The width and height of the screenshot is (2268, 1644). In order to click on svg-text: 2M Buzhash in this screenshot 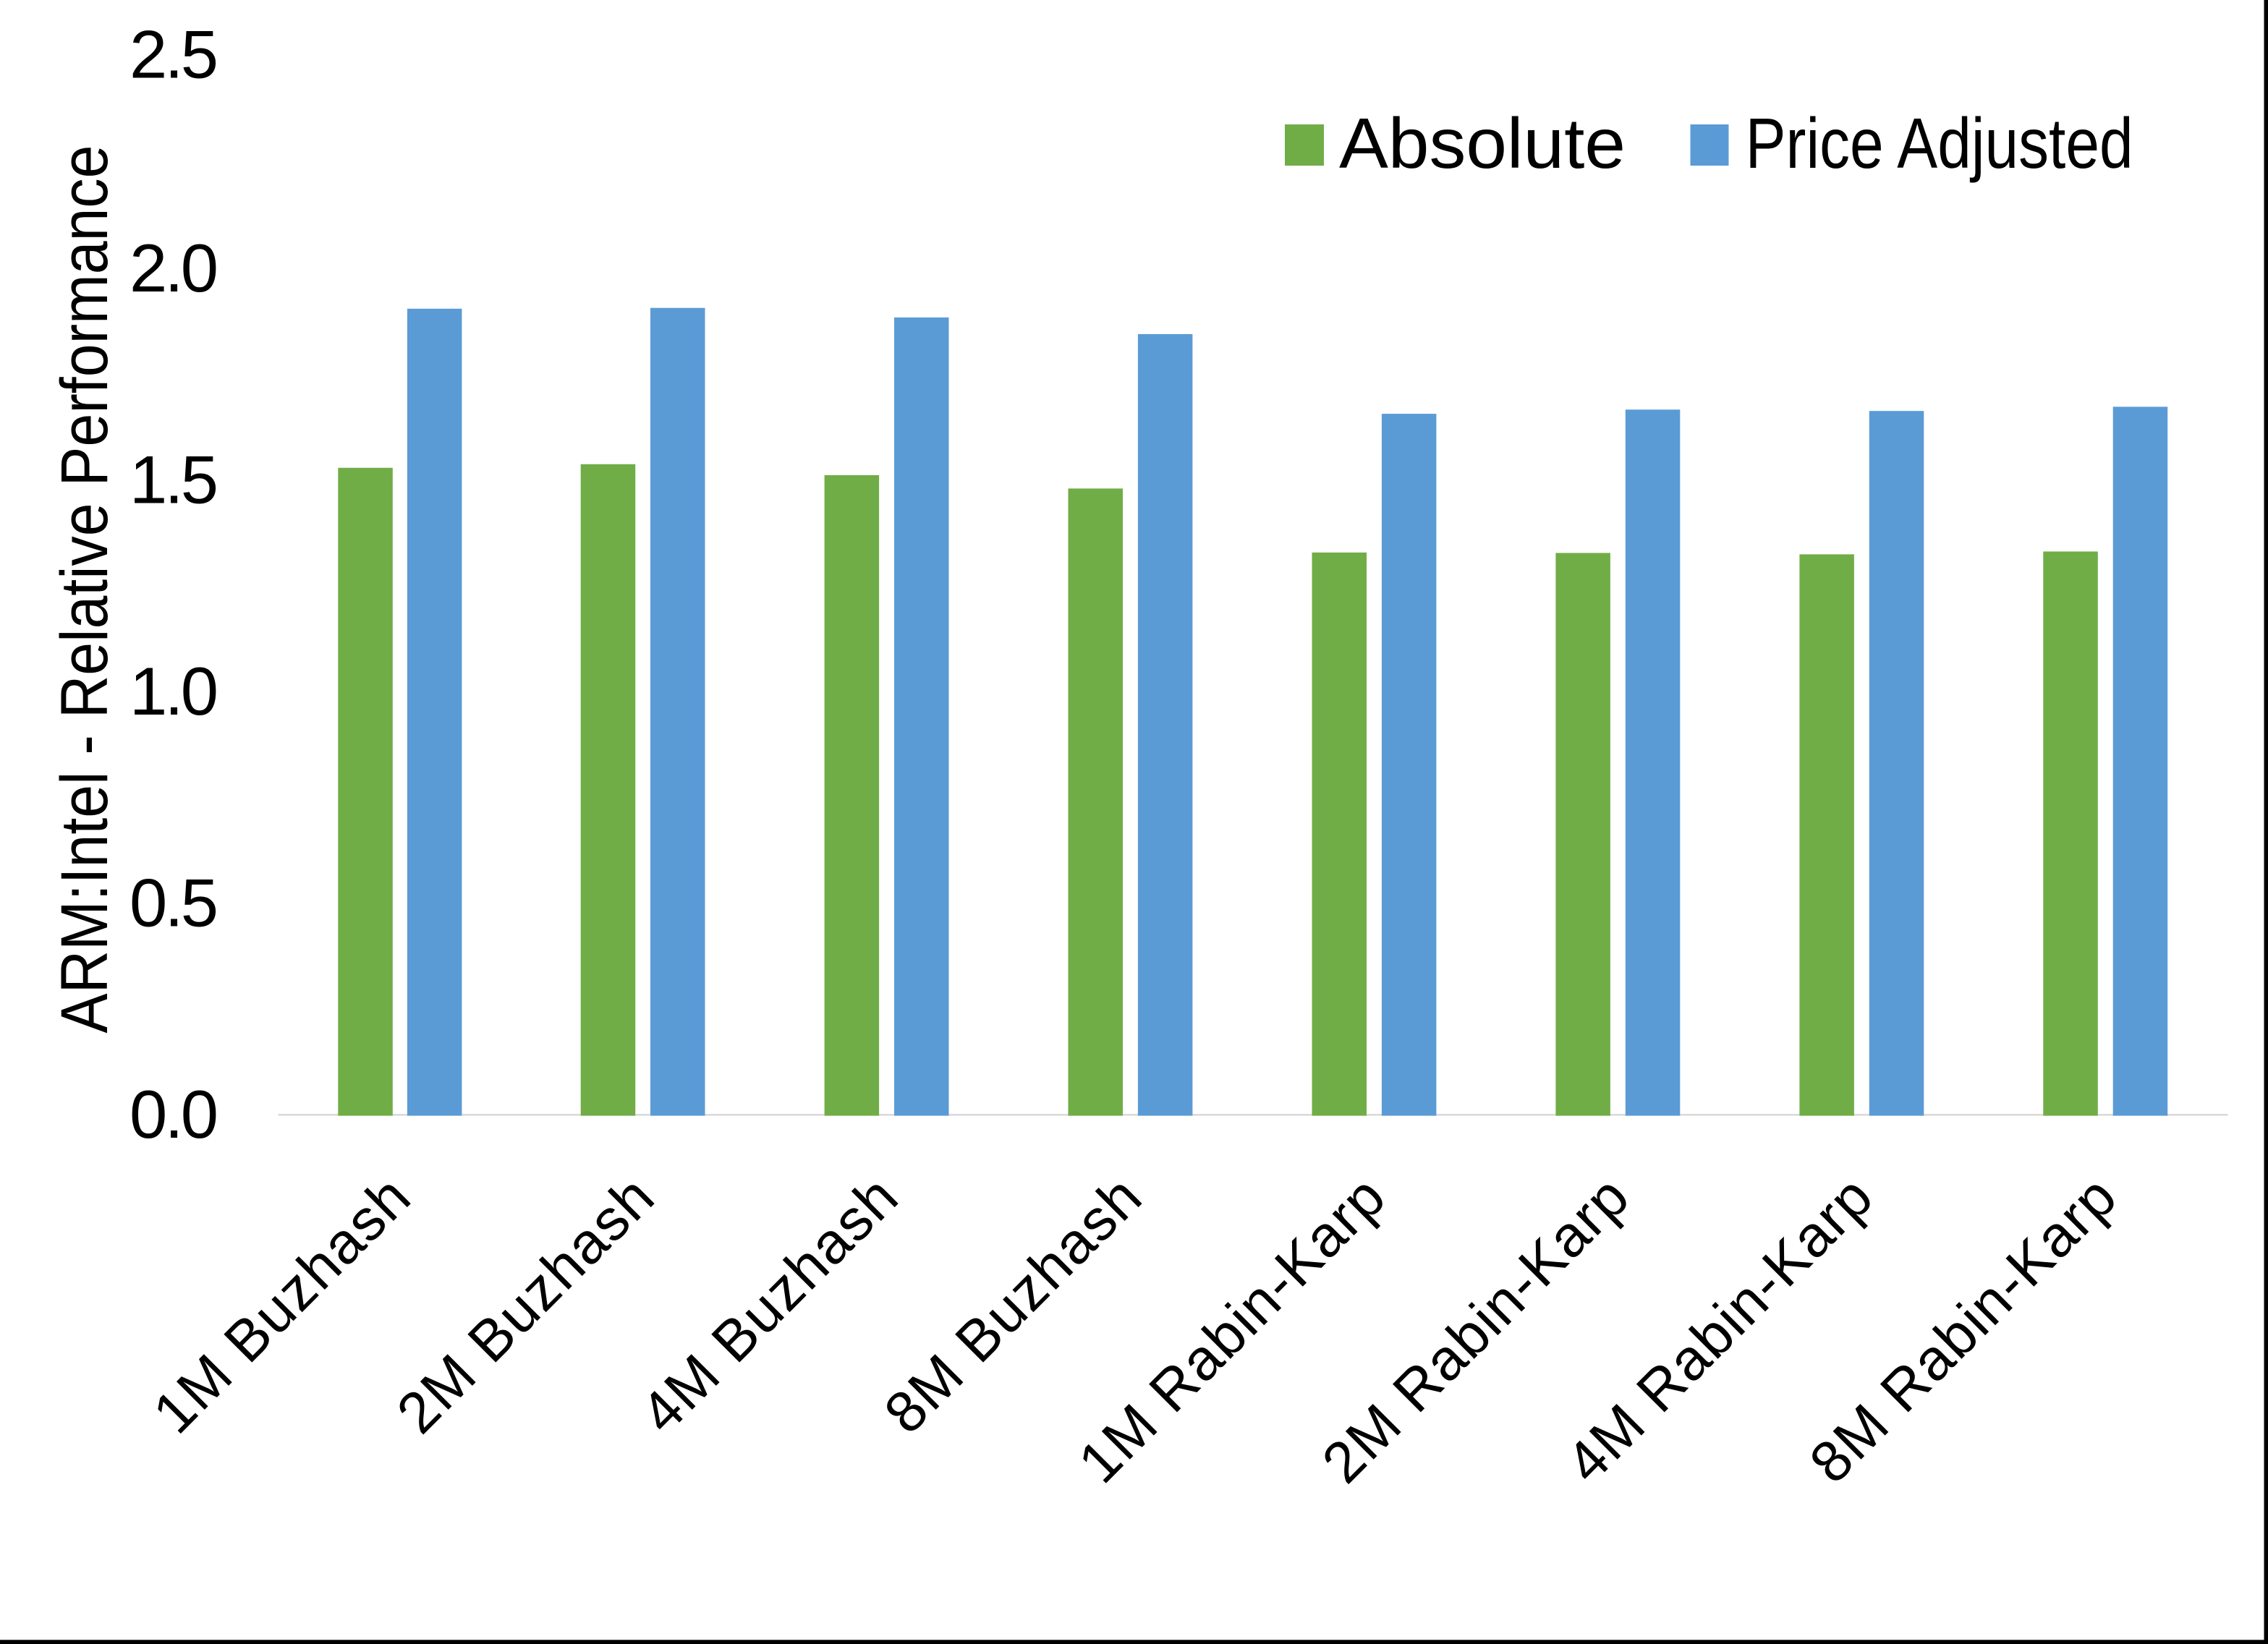, I will do `click(525, 1304)`.